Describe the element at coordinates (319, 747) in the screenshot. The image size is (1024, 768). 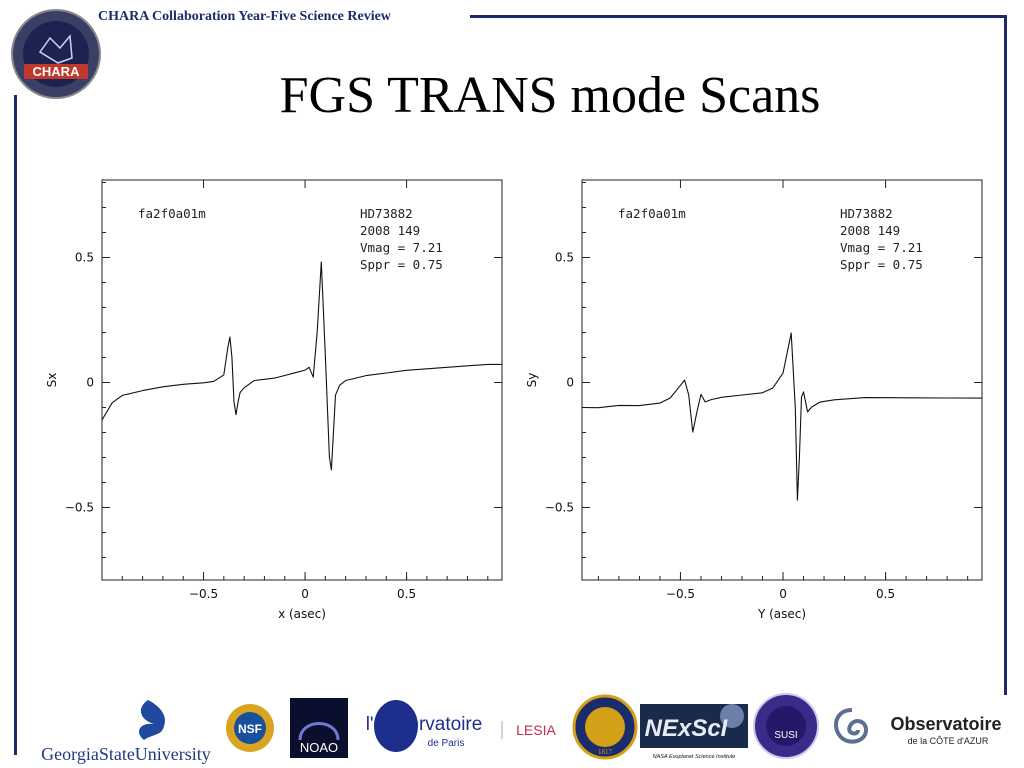
I see `noao-text: NOAO` at that location.